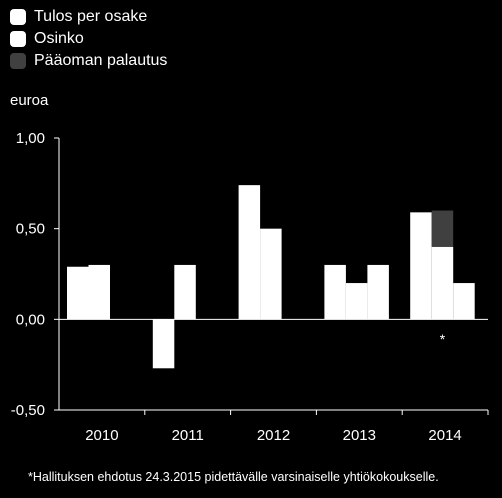 This screenshot has width=502, height=498. Describe the element at coordinates (359, 435) in the screenshot. I see `x-tick-label: 2013` at that location.